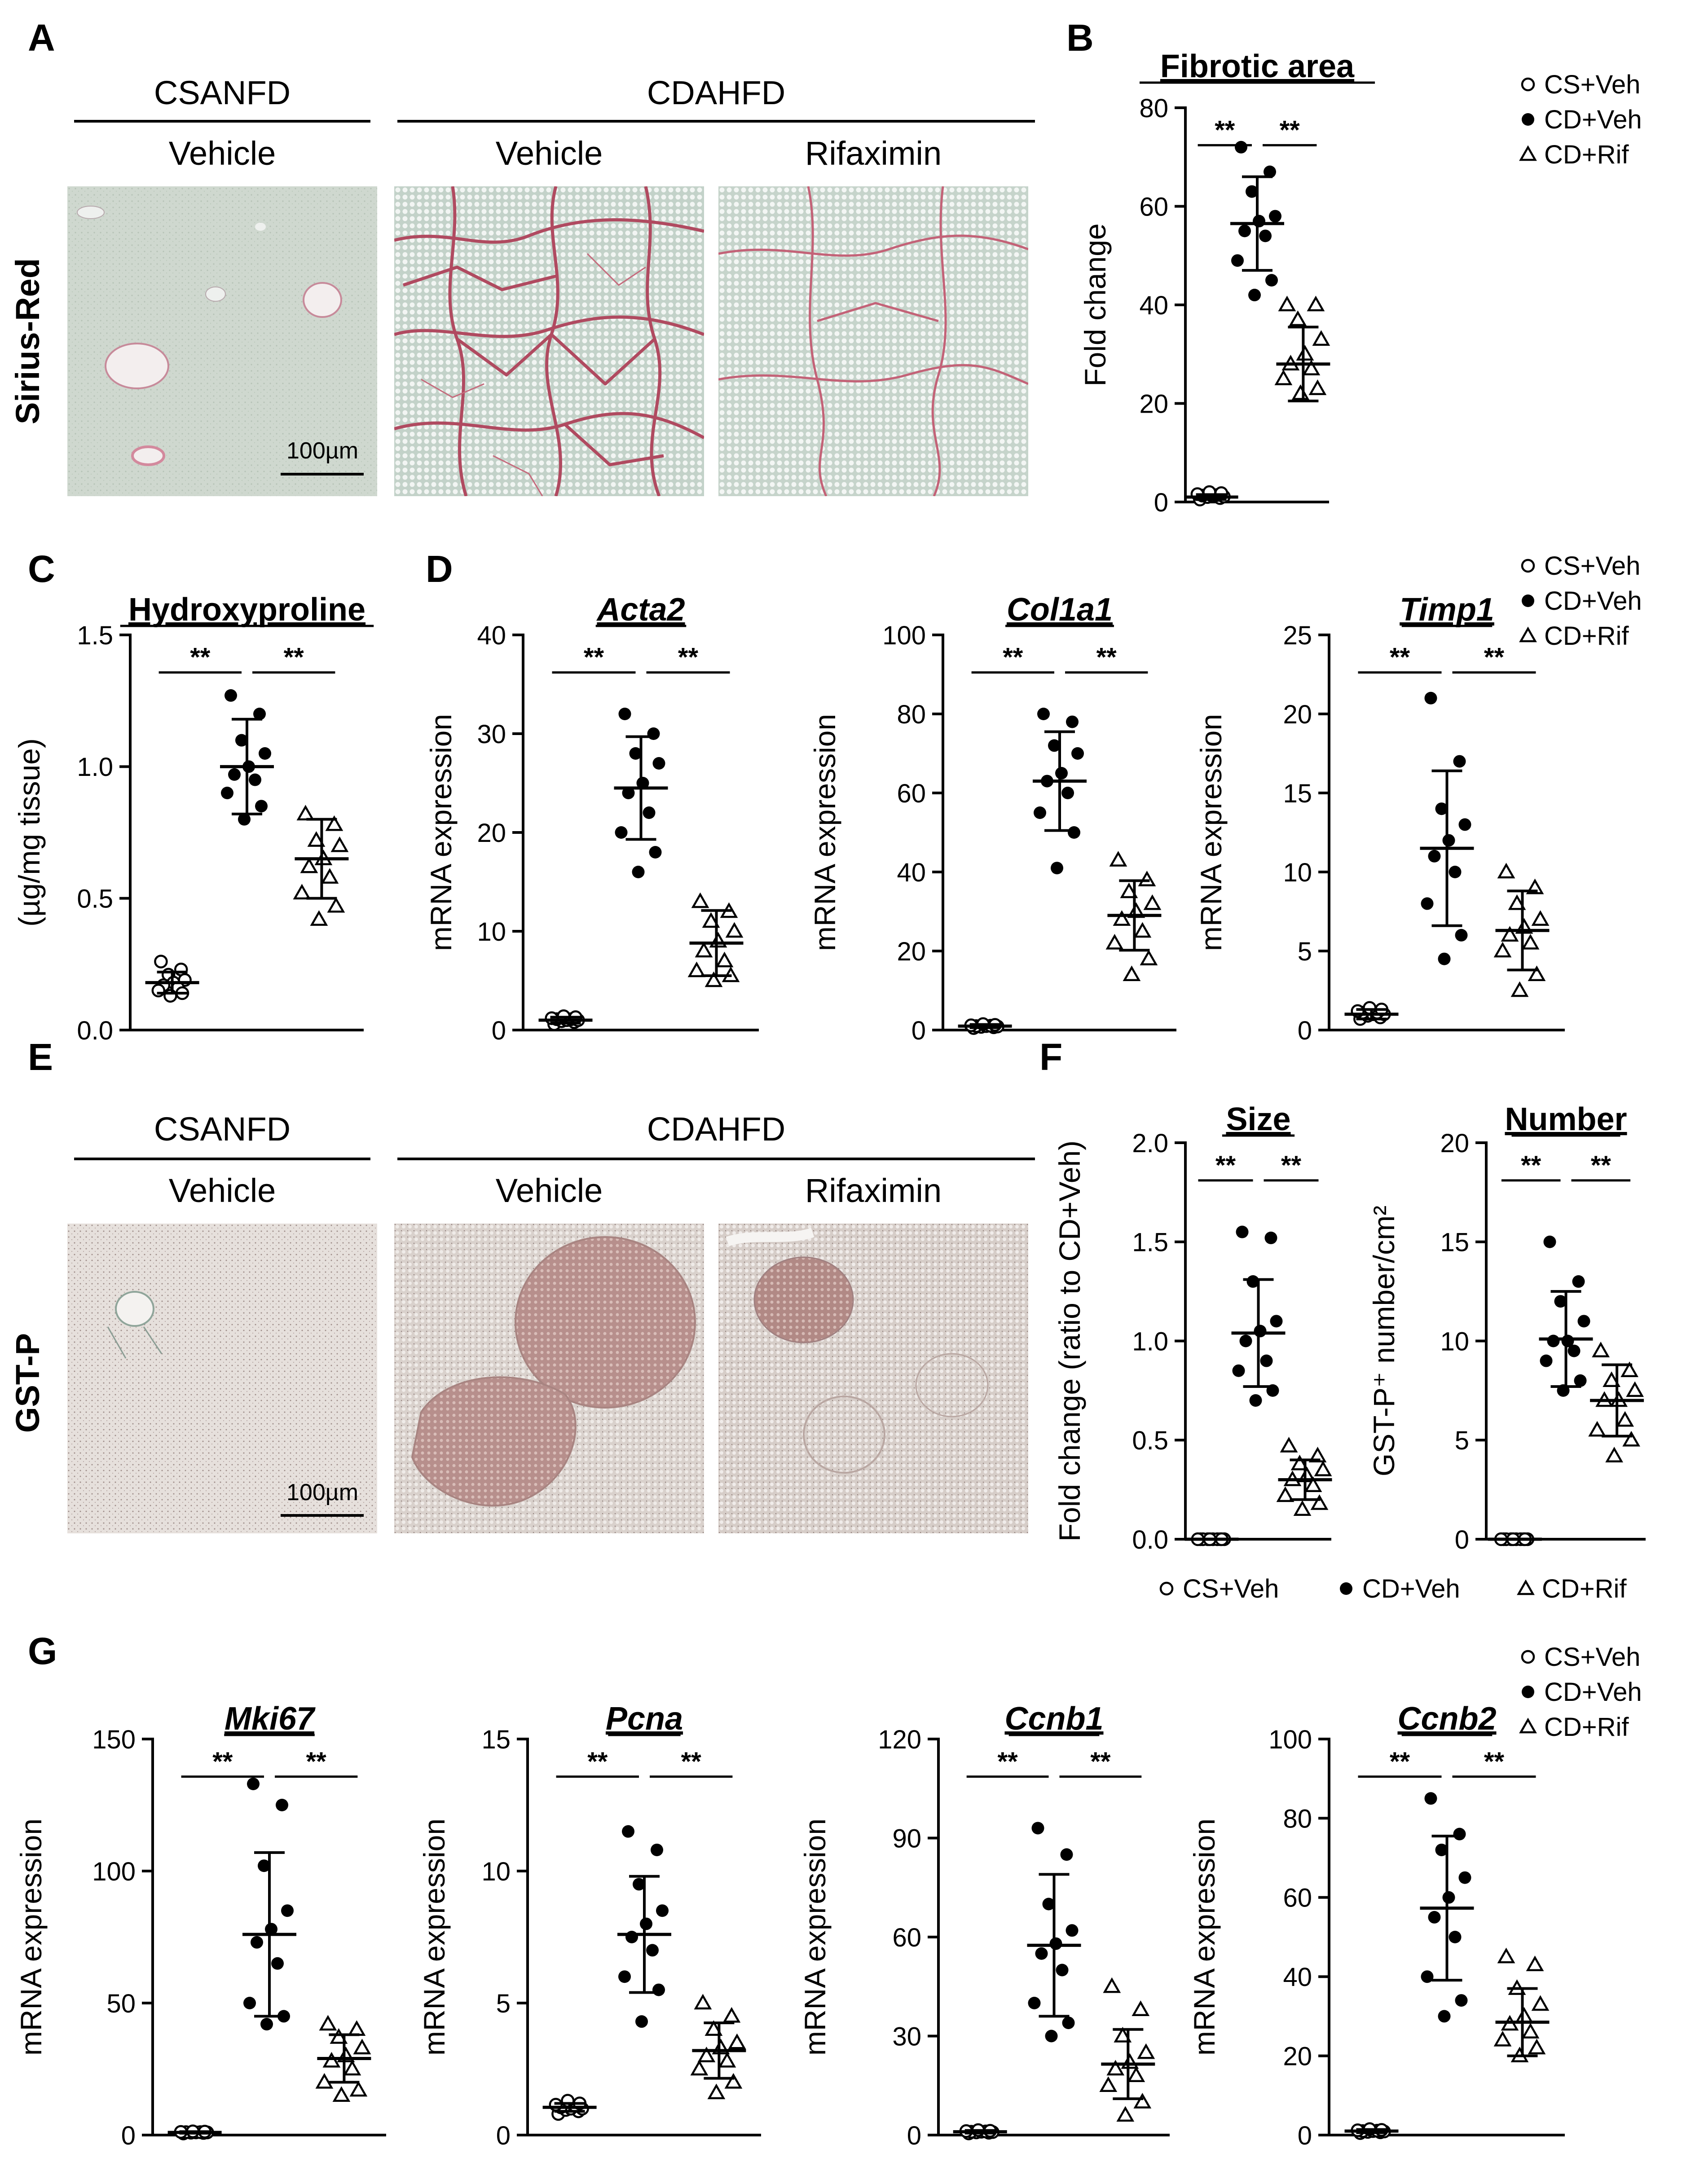  What do you see at coordinates (42, 1651) in the screenshot?
I see `panel-label-g: G` at bounding box center [42, 1651].